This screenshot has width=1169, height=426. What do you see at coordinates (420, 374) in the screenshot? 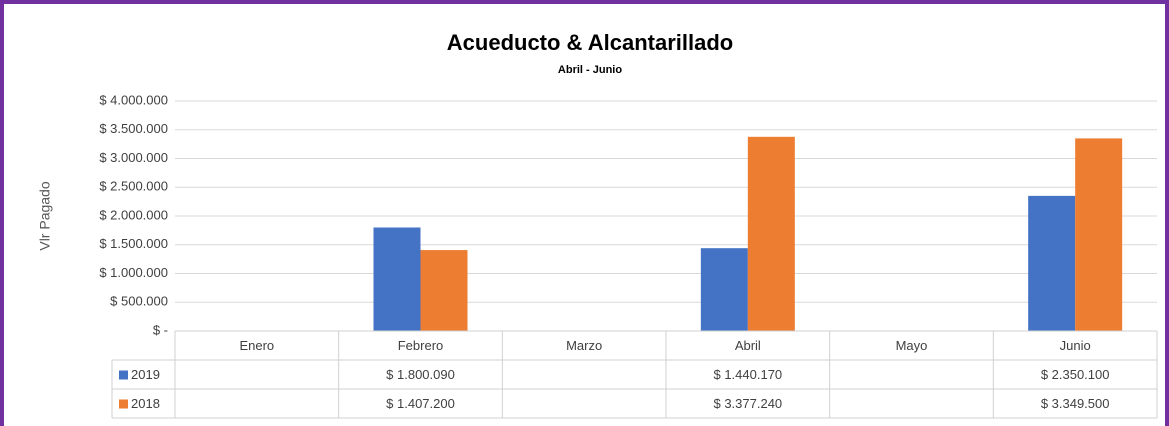
I see `table-value: $ 1.800.090` at bounding box center [420, 374].